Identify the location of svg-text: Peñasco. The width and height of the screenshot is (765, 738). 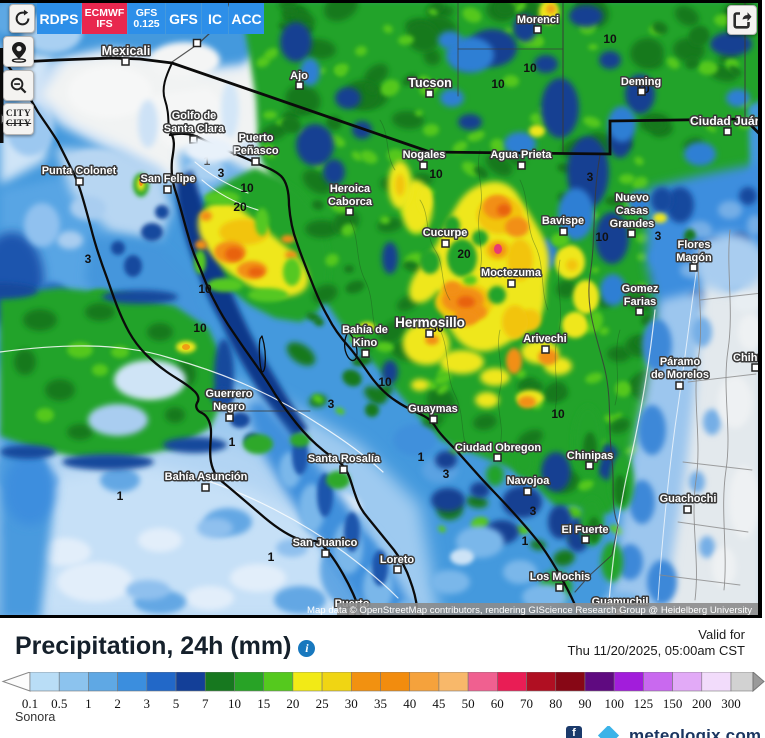
(256, 151).